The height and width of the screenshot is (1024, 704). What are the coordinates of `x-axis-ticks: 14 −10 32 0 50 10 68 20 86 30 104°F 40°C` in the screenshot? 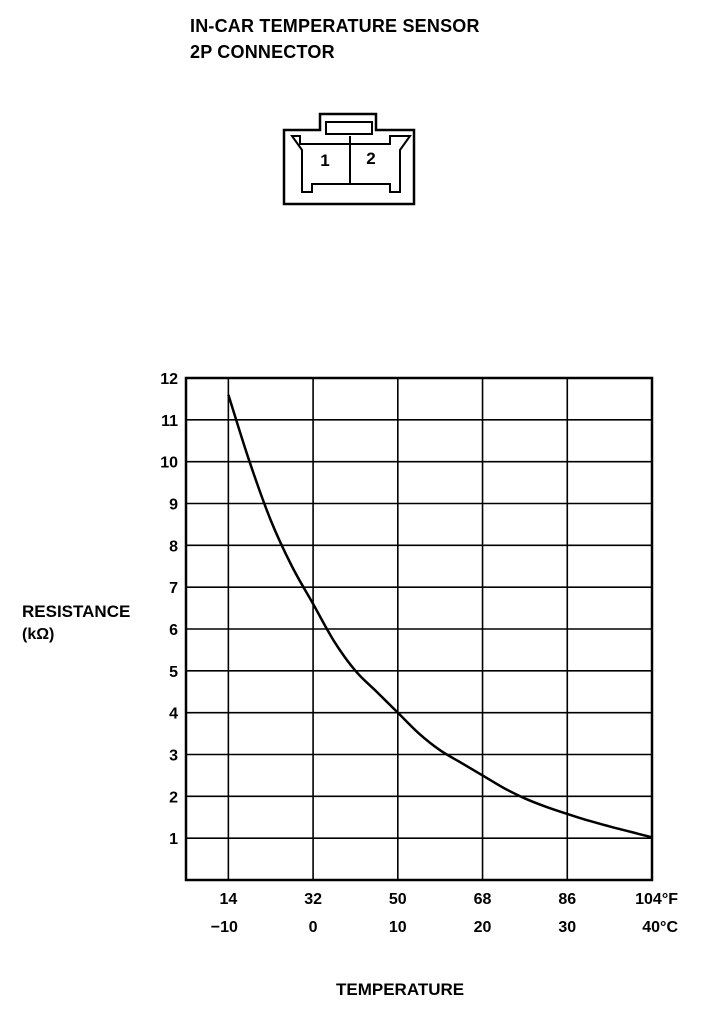 It's located at (445, 913).